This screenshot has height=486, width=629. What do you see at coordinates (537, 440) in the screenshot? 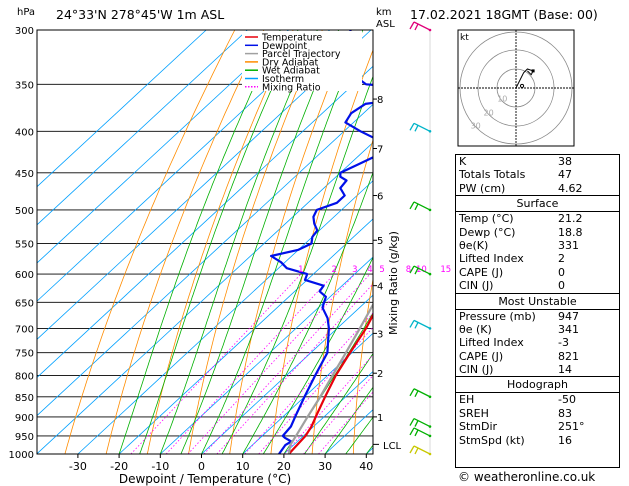
I see `param-row: StmSpd (kt) 16` at bounding box center [537, 440].